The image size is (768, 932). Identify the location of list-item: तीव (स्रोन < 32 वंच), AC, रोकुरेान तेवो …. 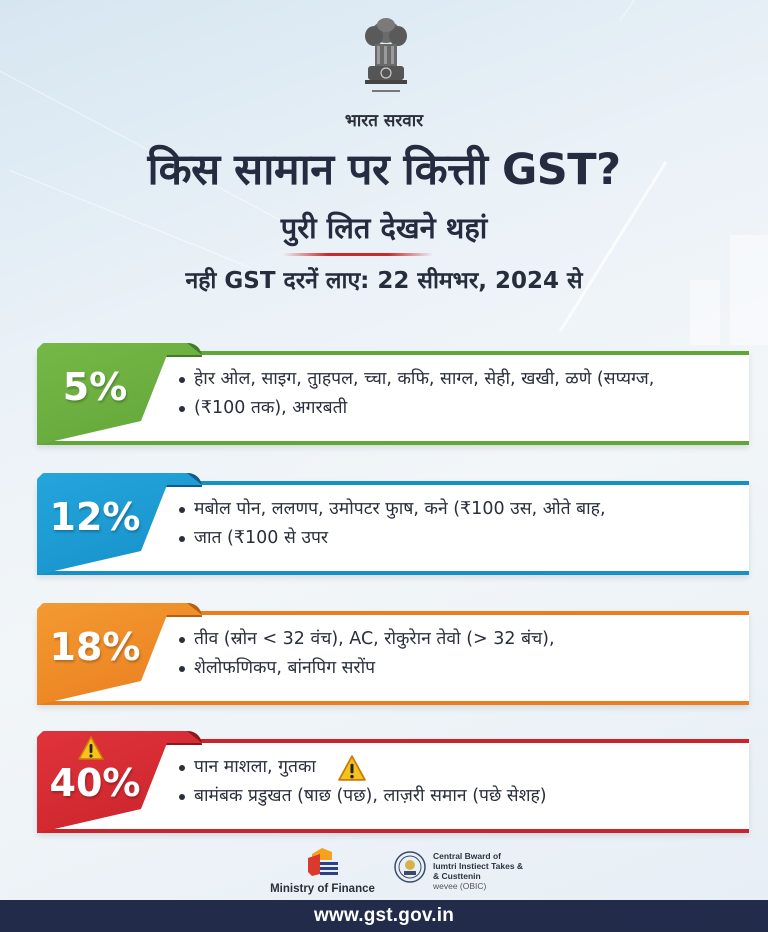
(367, 639).